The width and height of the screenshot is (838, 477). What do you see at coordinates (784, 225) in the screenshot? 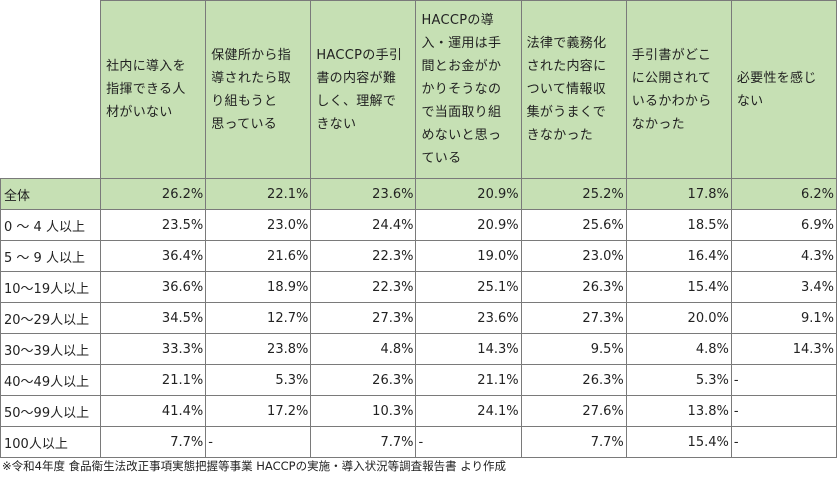
I see `value-cell: 6.9%` at bounding box center [784, 225].